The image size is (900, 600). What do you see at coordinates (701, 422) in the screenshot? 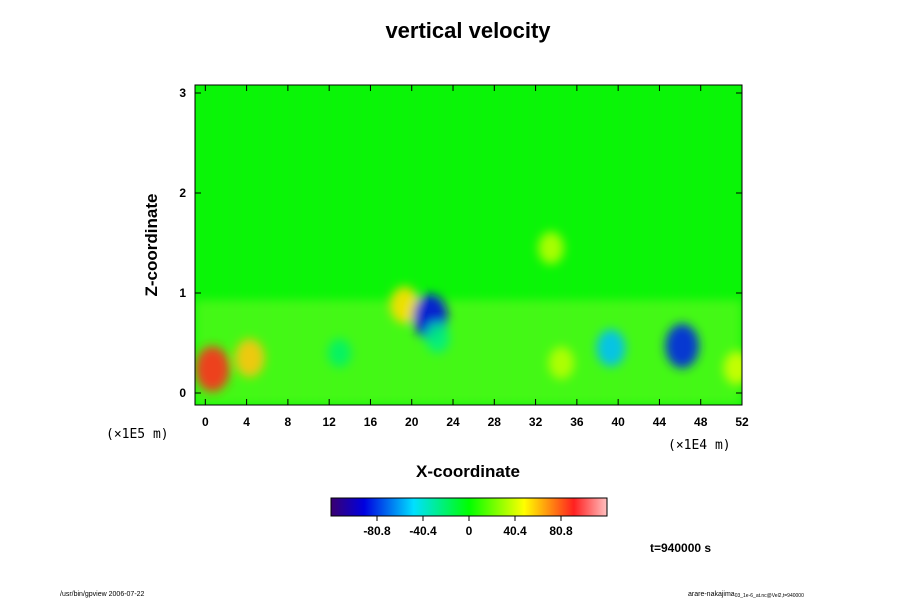
I see `x-tick-label: 48` at bounding box center [701, 422].